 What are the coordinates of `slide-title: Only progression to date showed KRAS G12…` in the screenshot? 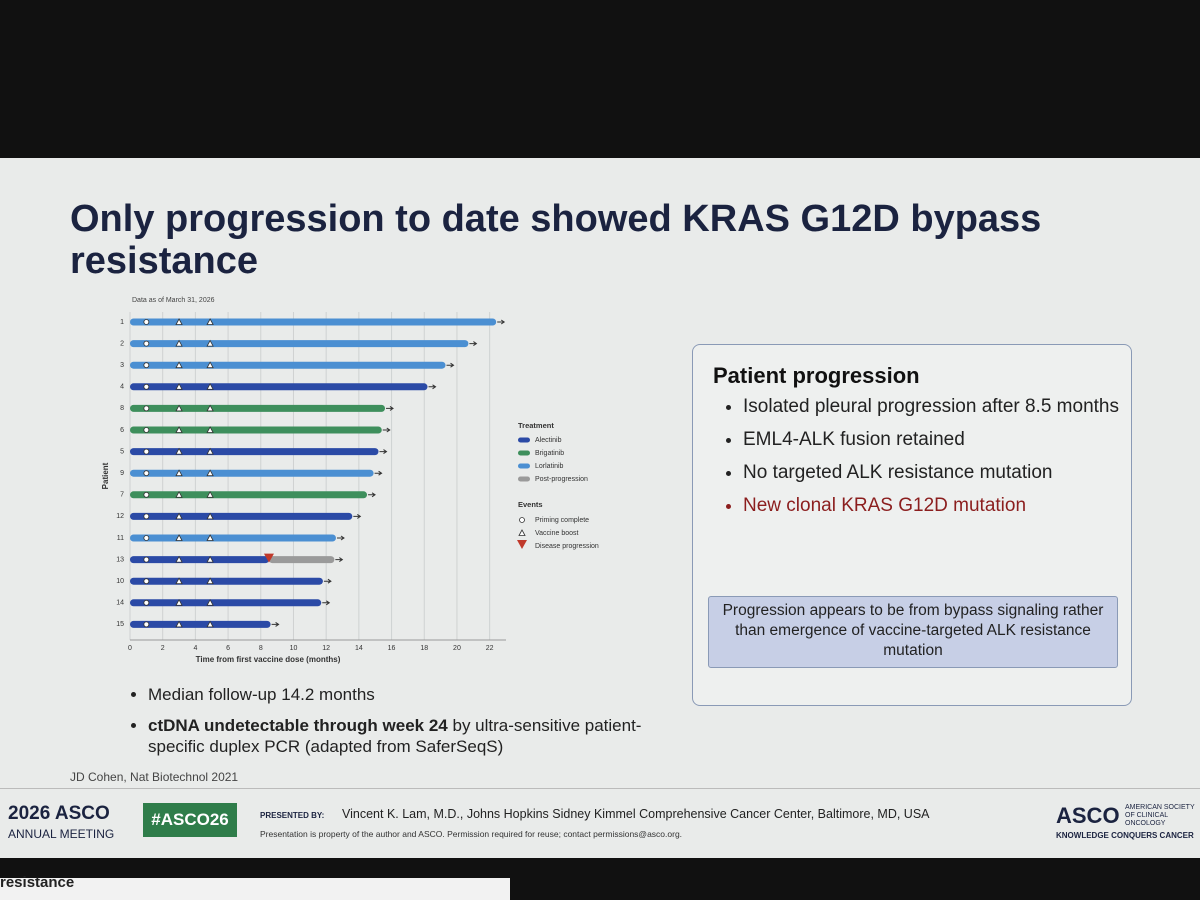 It's located at (556, 240).